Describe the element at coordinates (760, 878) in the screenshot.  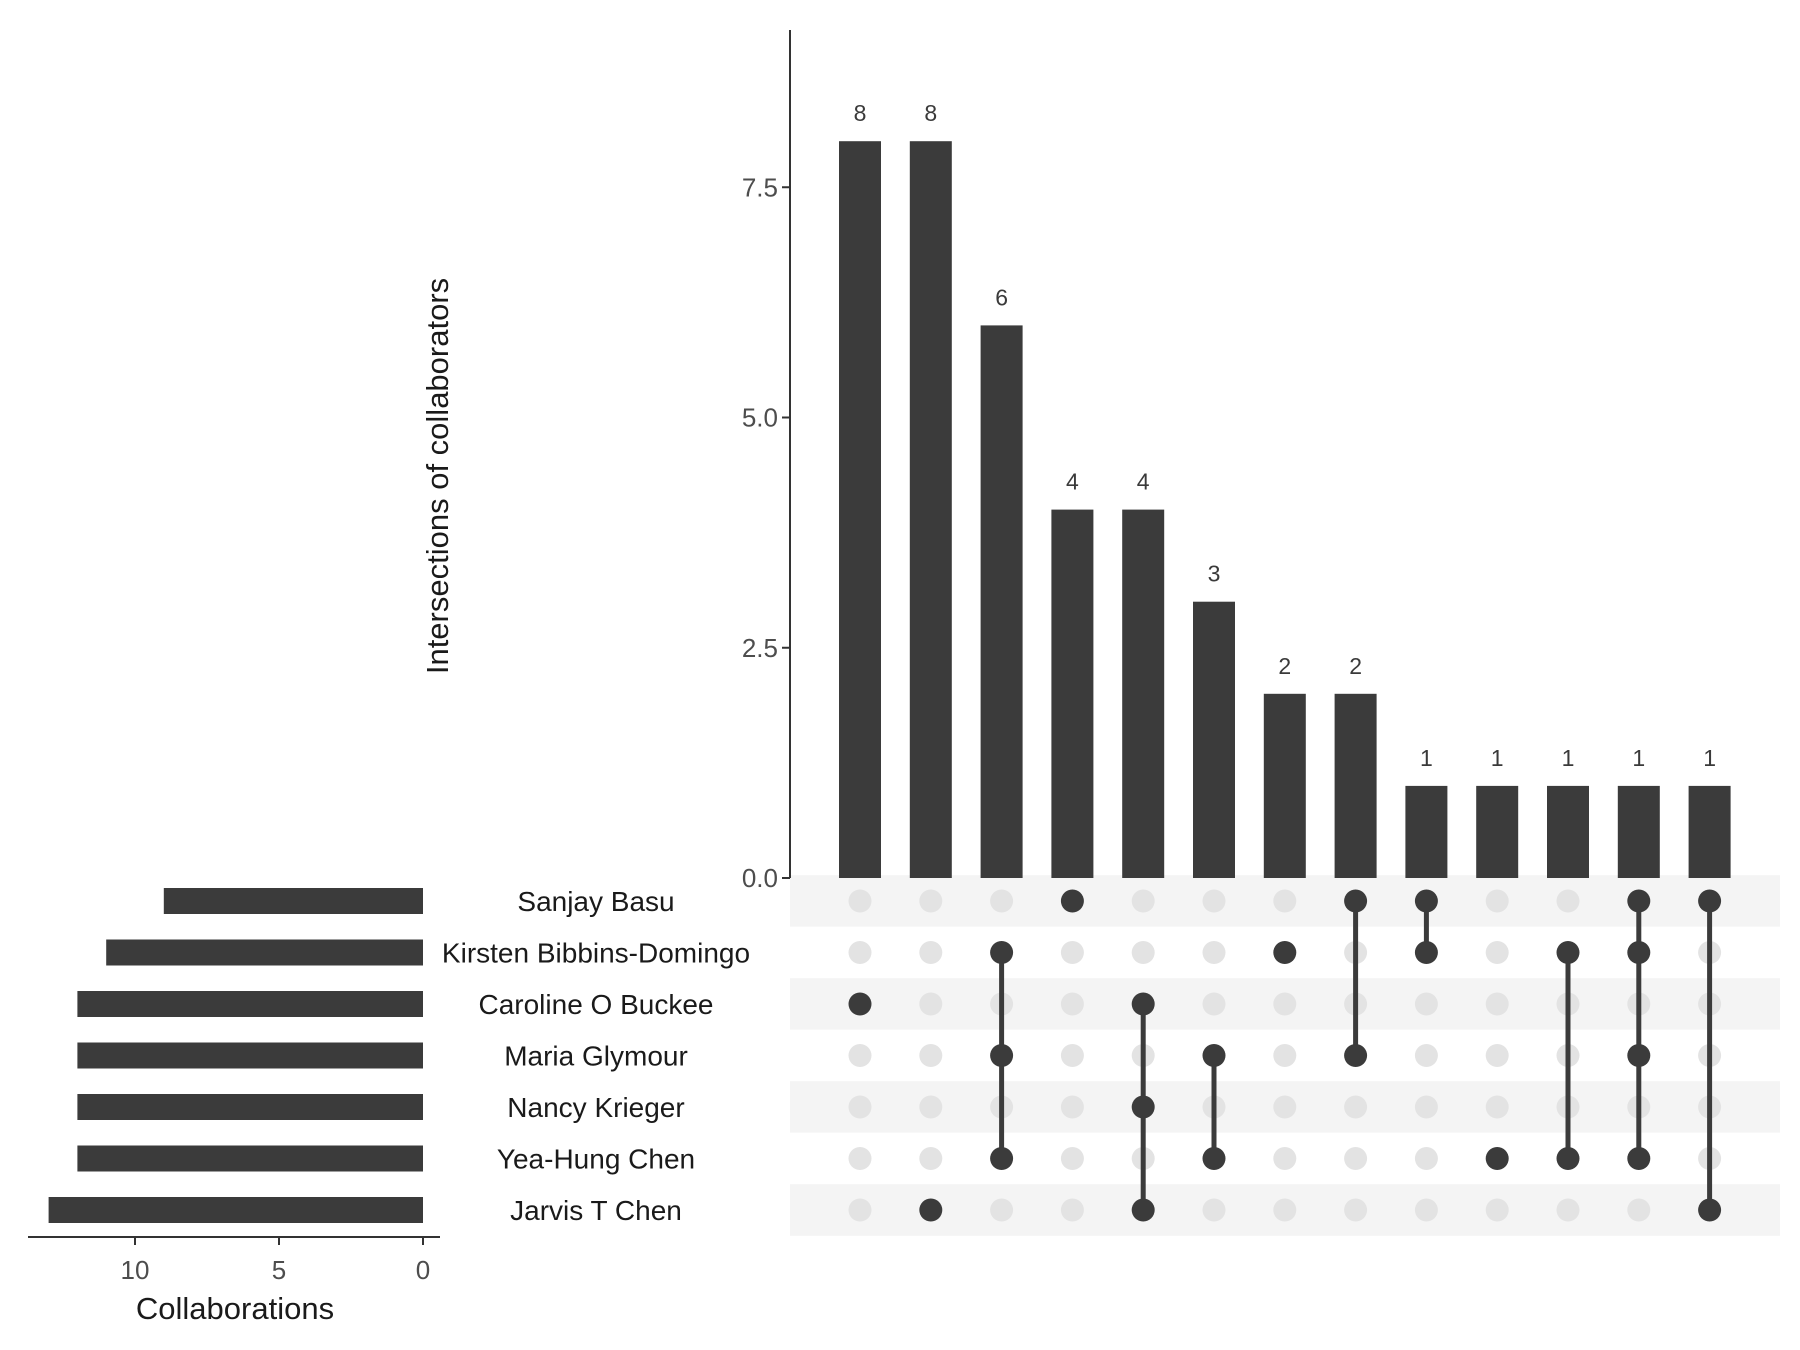
I see `y-tick-label: 0.0` at that location.